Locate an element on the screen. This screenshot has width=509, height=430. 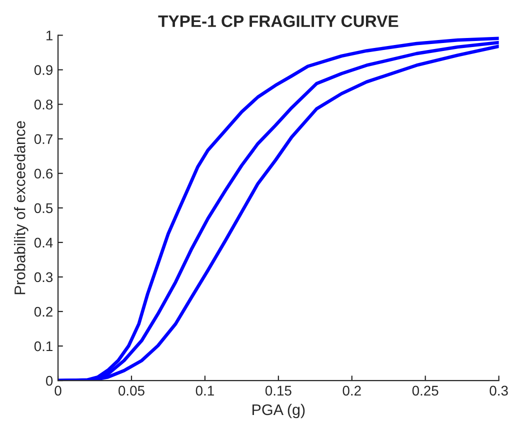
y-axis-title: Probability of exceedance is located at coordinates (21, 207).